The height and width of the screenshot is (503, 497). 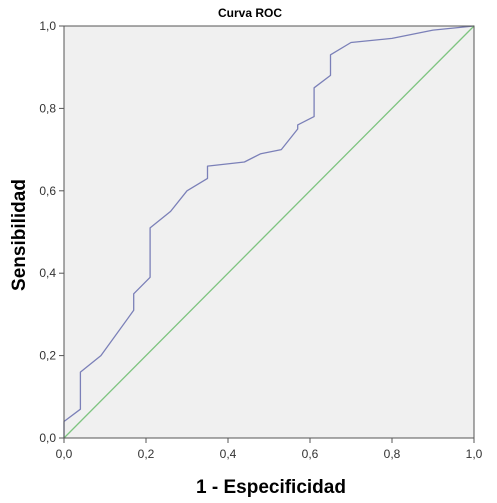 What do you see at coordinates (19, 235) in the screenshot?
I see `y-axis-label: Sensibilidad` at bounding box center [19, 235].